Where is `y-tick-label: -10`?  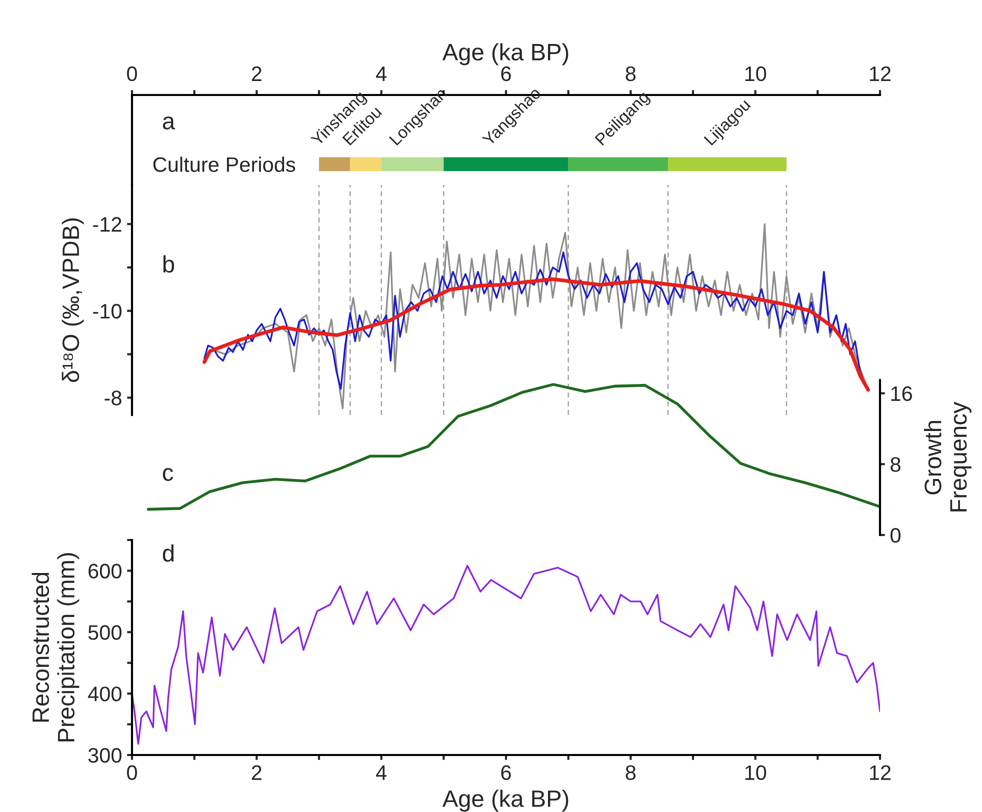
y-tick-label: -10 is located at coordinates (107, 311).